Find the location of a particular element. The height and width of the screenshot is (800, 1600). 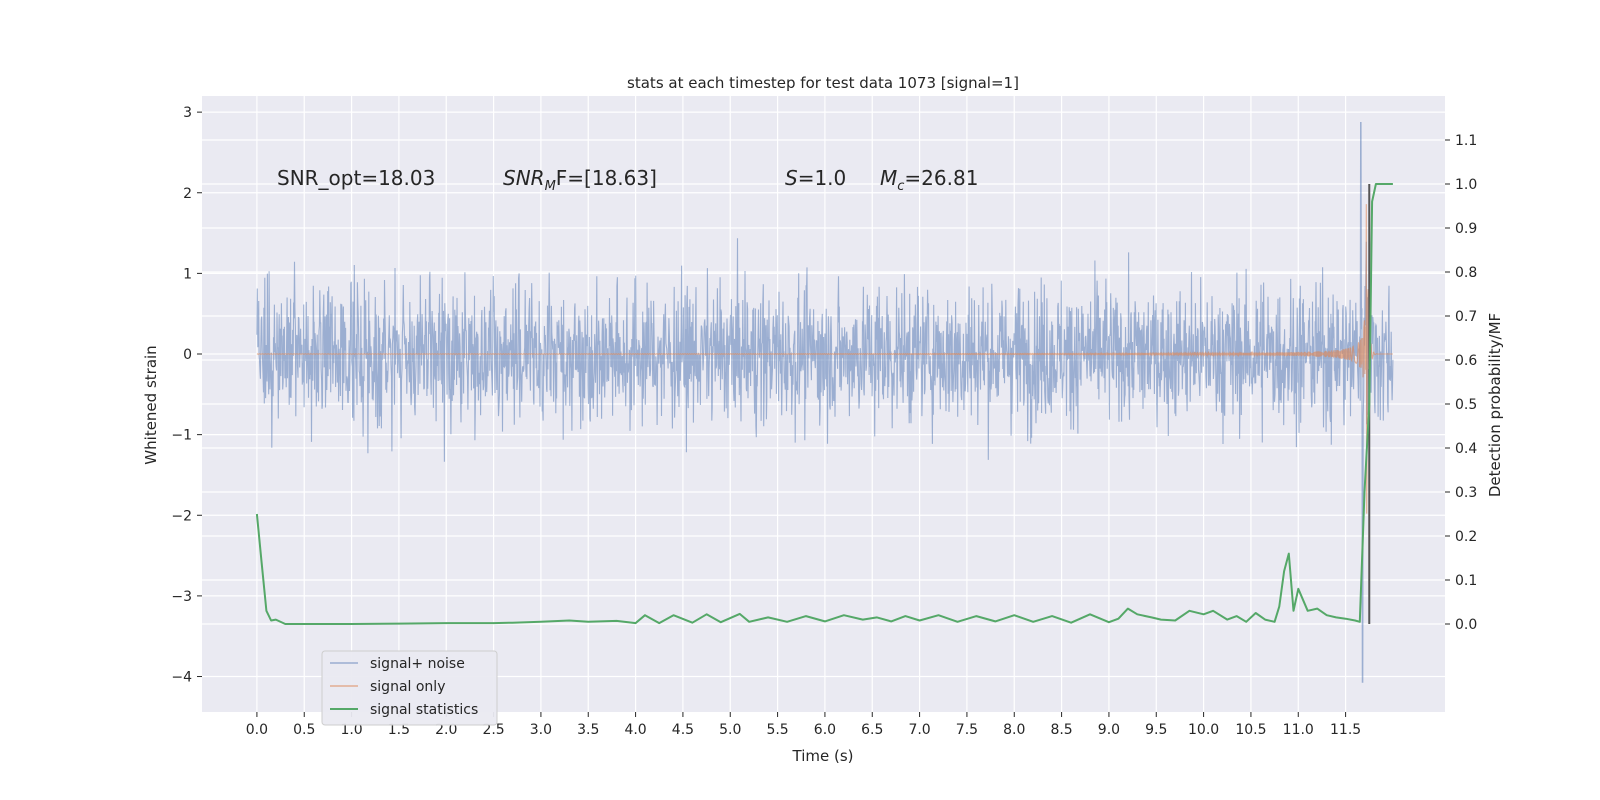

x-tick-label: 1.5 is located at coordinates (399, 730).